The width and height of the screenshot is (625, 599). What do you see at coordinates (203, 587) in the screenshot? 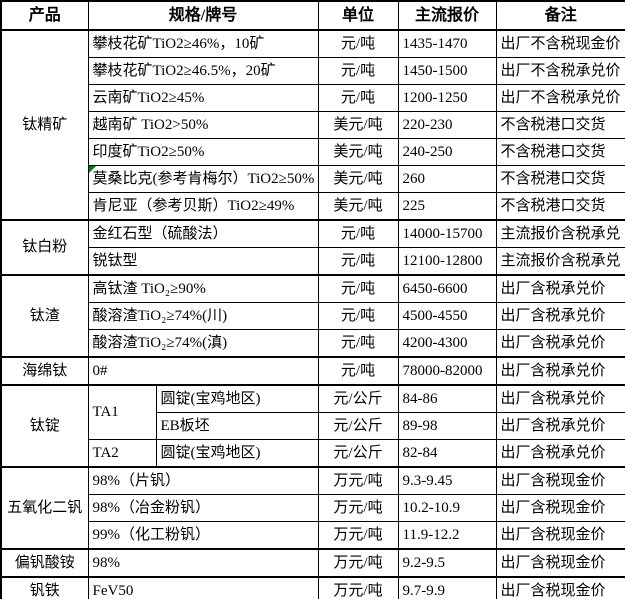
I see `spec-cell: FeV50` at bounding box center [203, 587].